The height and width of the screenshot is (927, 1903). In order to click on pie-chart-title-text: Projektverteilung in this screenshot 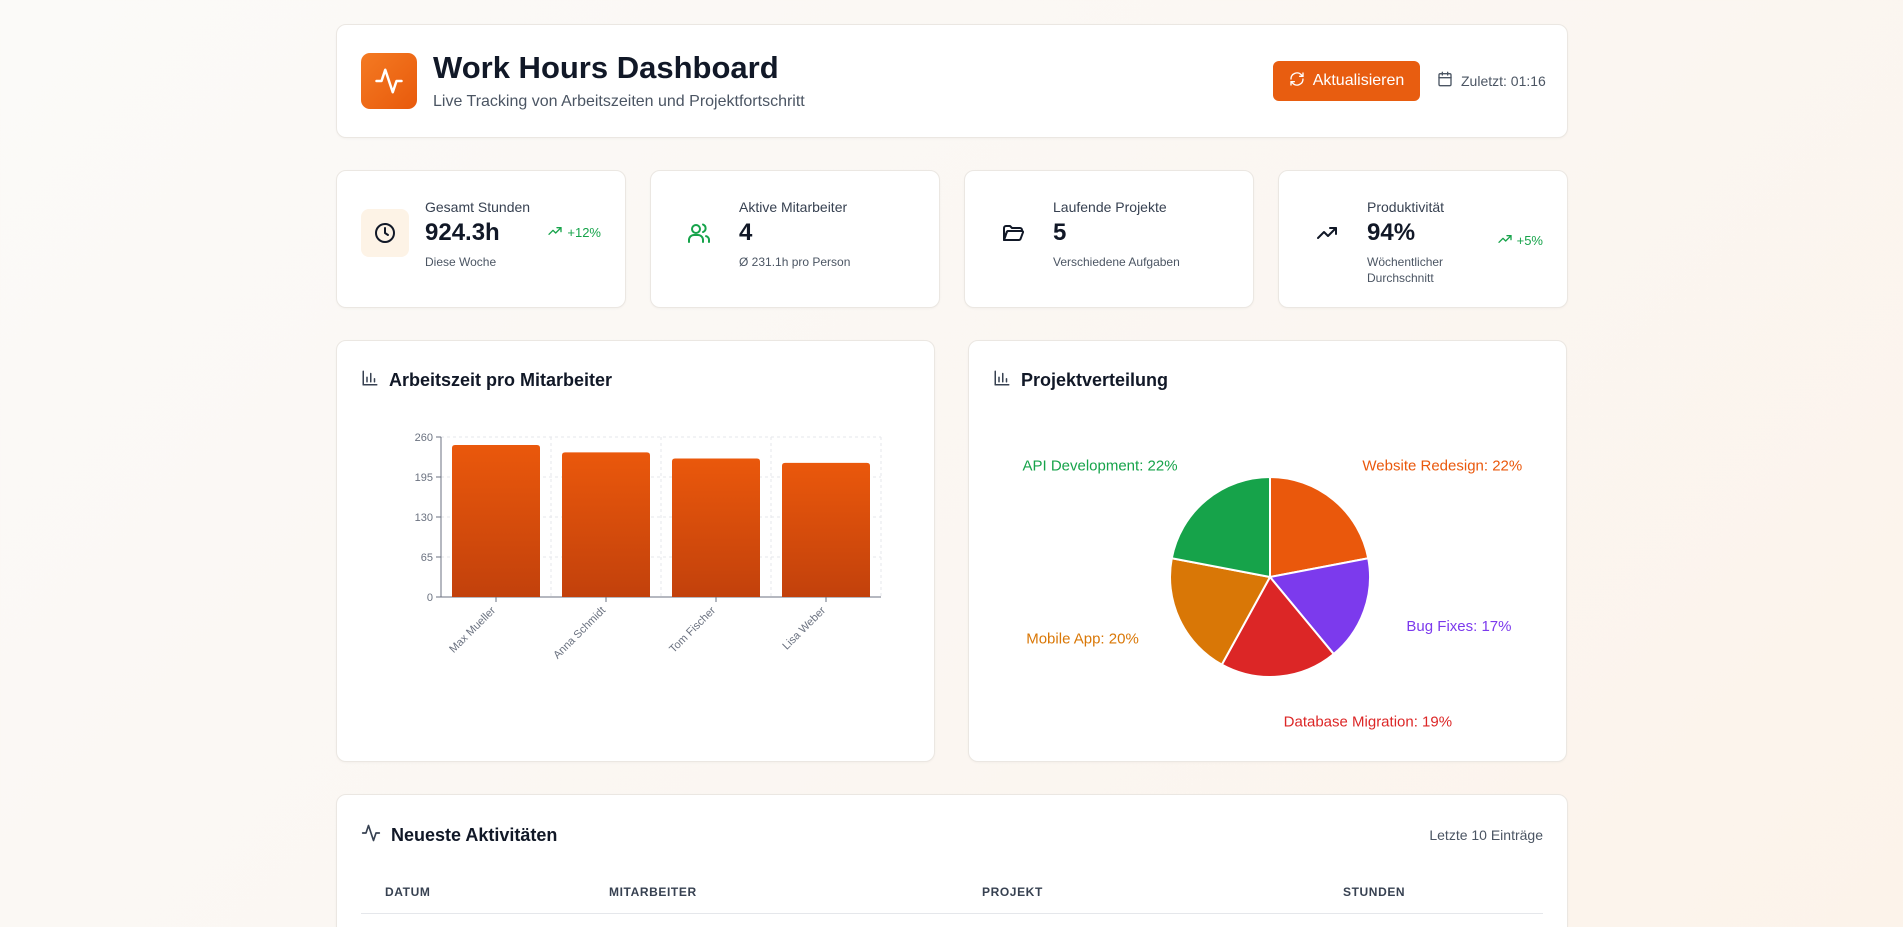, I will do `click(1095, 380)`.